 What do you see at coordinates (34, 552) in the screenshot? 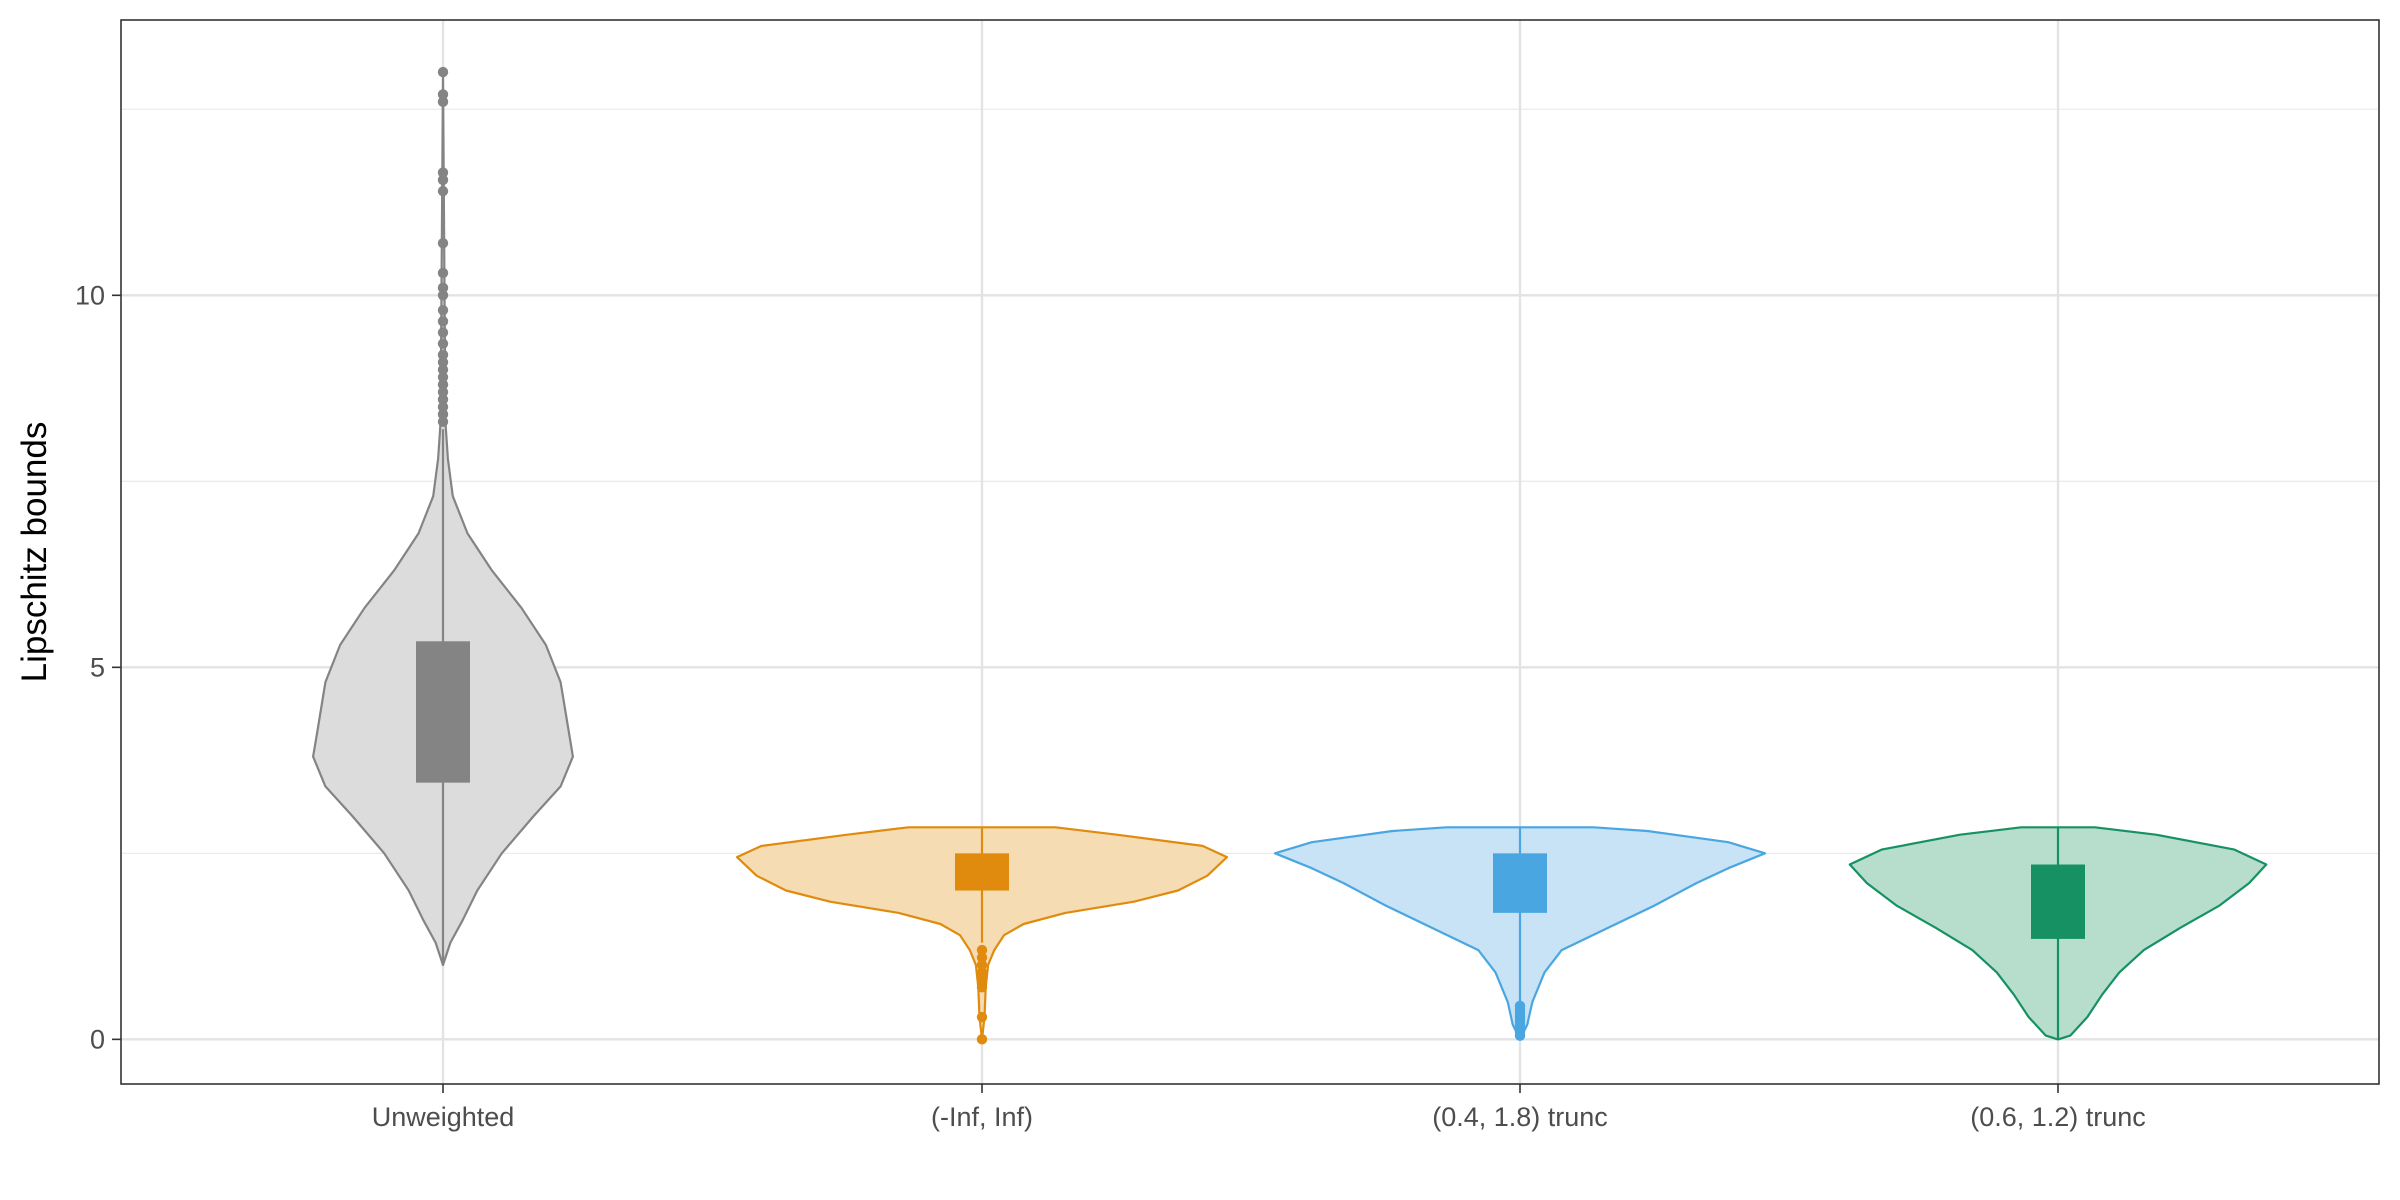
I see `y-axis-title: Lipschitz bounds` at bounding box center [34, 552].